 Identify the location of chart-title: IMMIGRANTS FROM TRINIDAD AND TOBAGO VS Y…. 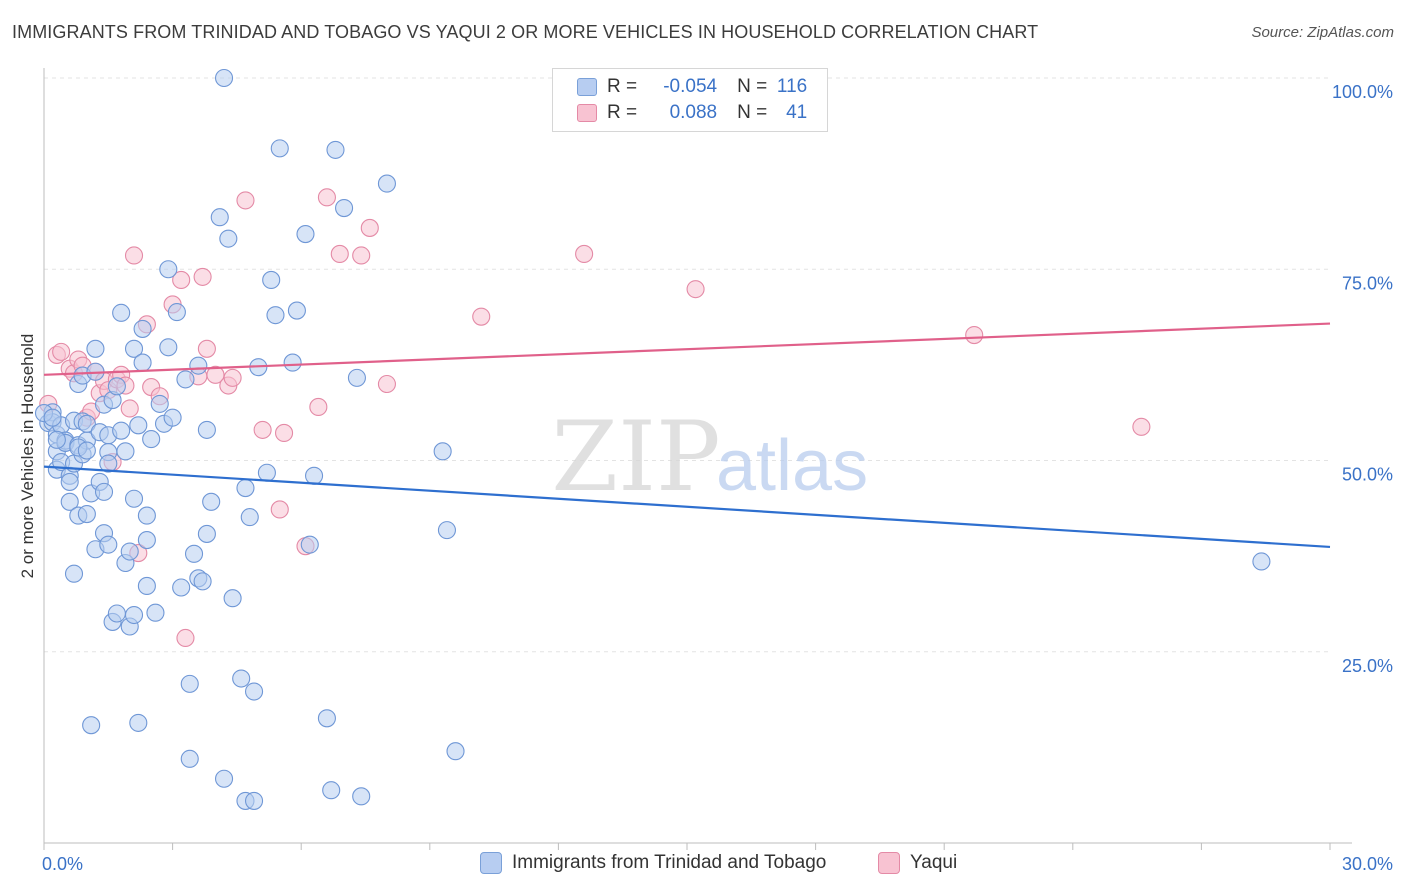
(525, 32).